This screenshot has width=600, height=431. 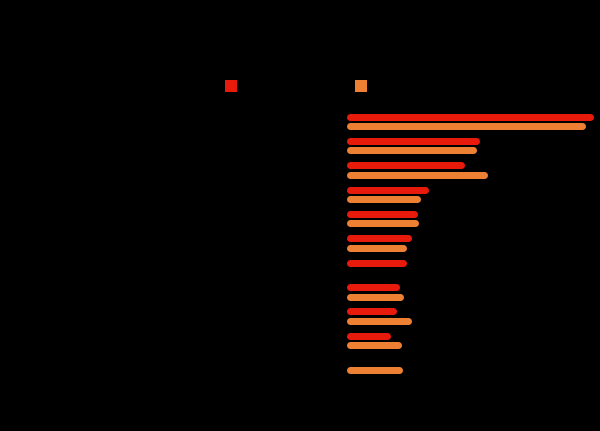 I want to click on category-label: Category 1, so click(x=317, y=120).